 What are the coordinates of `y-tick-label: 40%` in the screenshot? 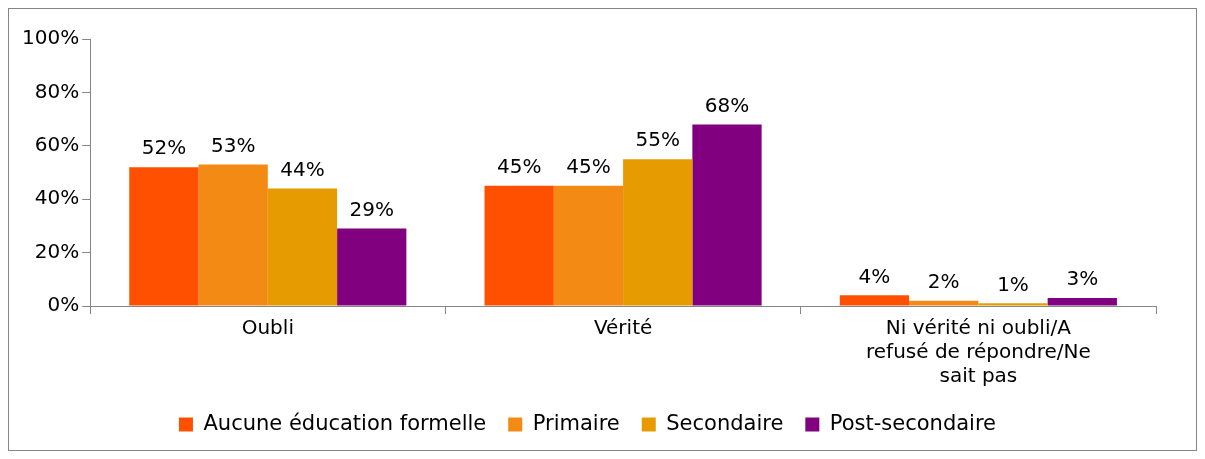 It's located at (57, 197).